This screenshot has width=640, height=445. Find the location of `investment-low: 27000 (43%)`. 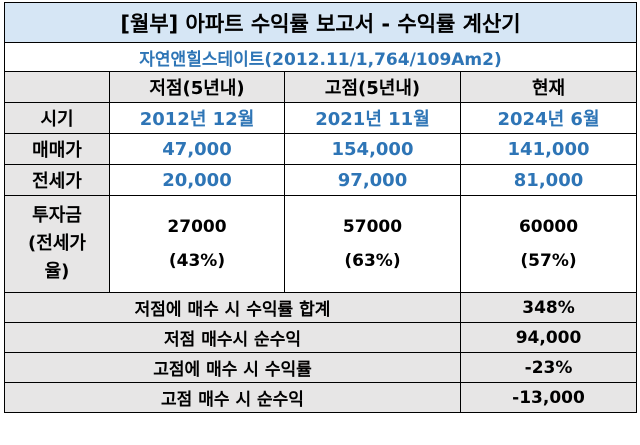

investment-low: 27000 (43%) is located at coordinates (197, 244).